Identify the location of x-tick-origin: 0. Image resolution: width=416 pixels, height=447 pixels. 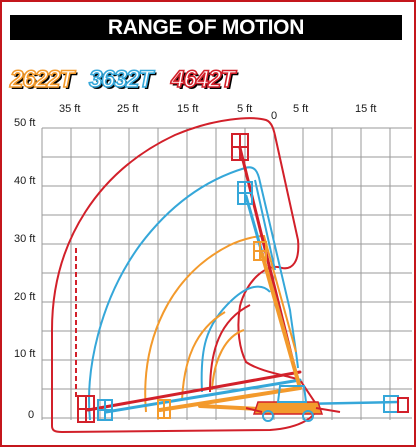
(274, 116).